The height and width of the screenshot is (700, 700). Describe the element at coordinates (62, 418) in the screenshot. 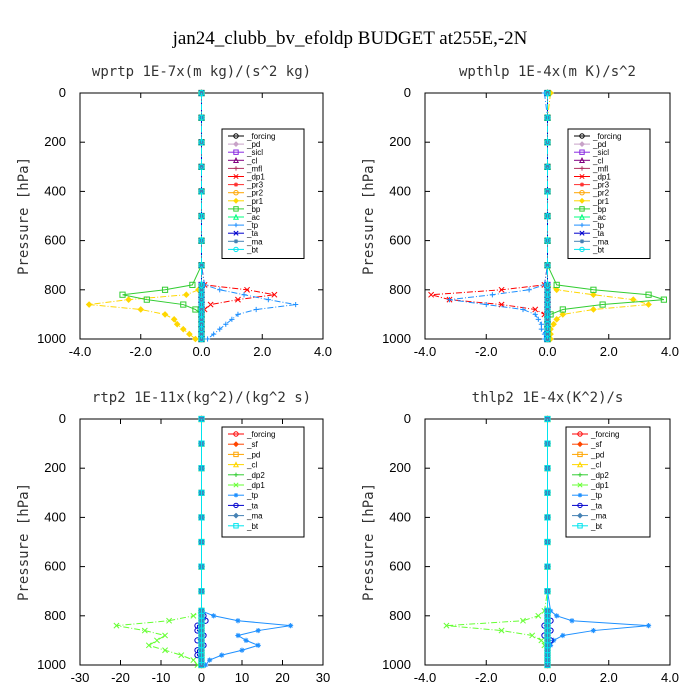

I see `y-tick-label: 0` at that location.